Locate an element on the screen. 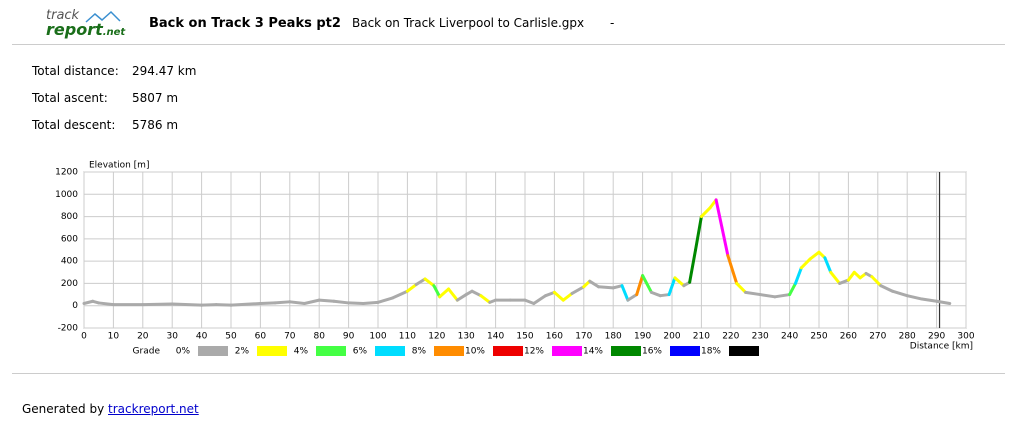  y-tick-label: 800 is located at coordinates (69, 217).